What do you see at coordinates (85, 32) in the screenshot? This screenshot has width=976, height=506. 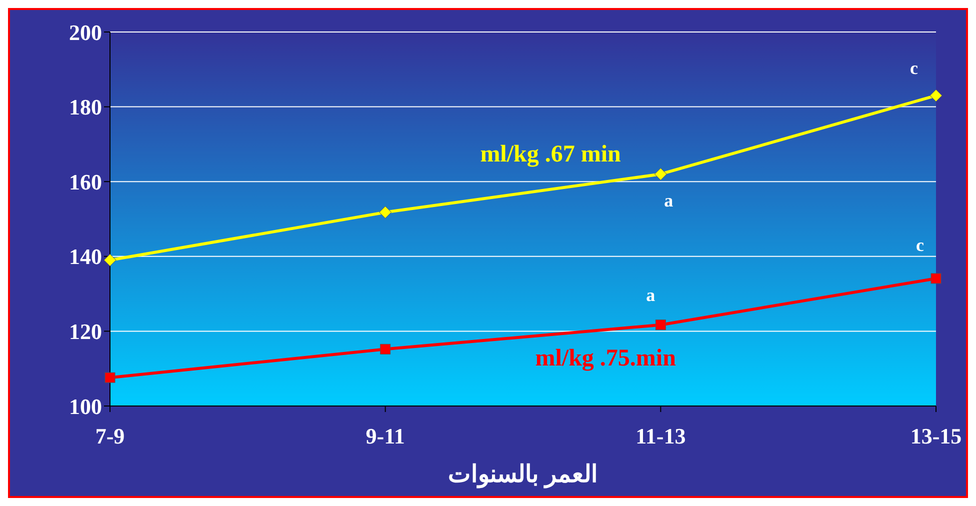 I see `y-tick-label: 200` at bounding box center [85, 32].